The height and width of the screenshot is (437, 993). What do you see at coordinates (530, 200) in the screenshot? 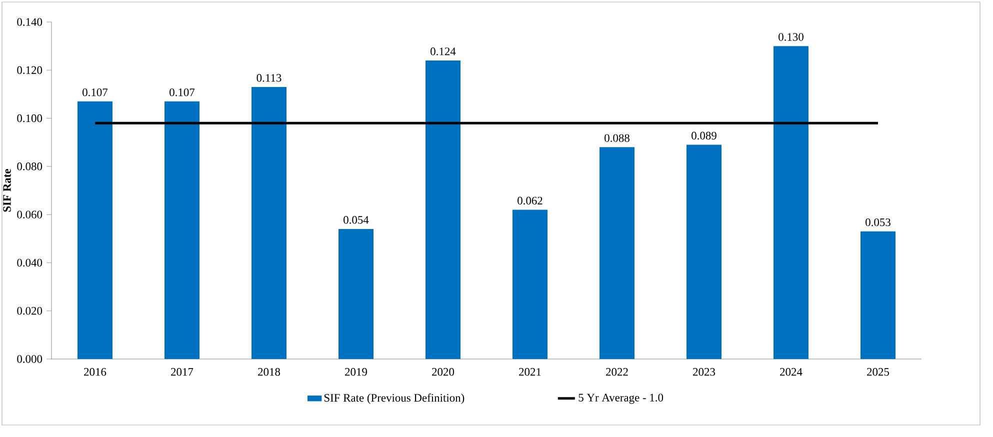
I see `data-label: 0.062` at bounding box center [530, 200].